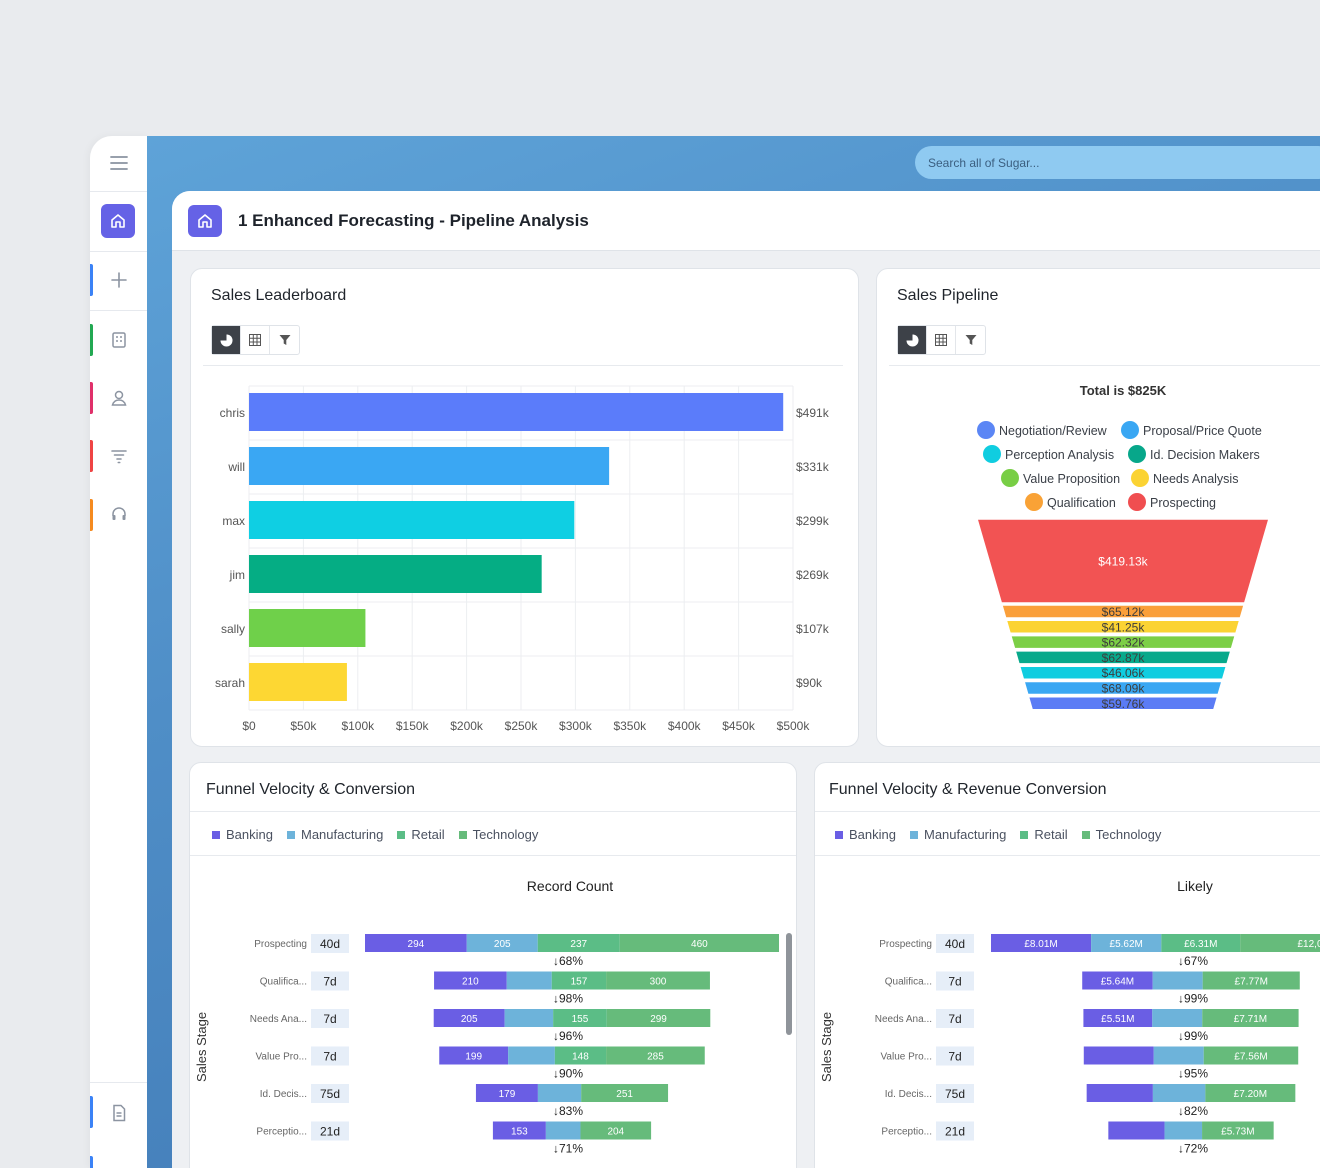 This screenshot has width=1320, height=1168. I want to click on x-tick-label: $200k, so click(467, 726).